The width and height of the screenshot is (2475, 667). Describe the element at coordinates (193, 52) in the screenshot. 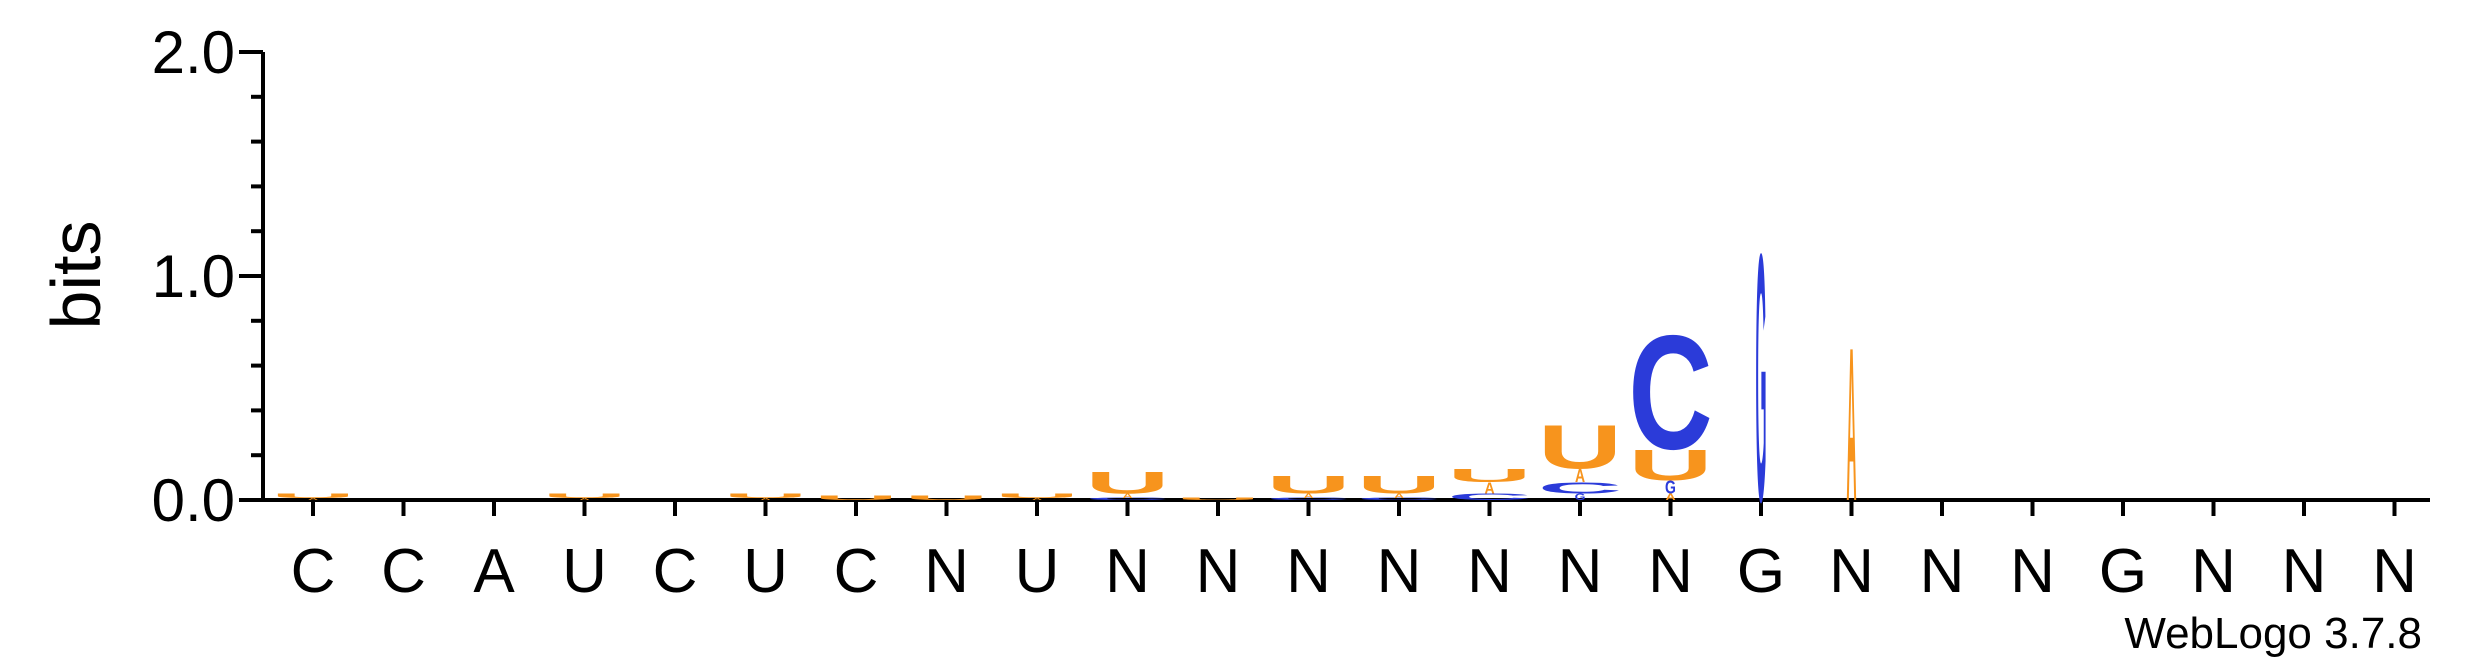

I see `y-tick-label: 2.0` at that location.